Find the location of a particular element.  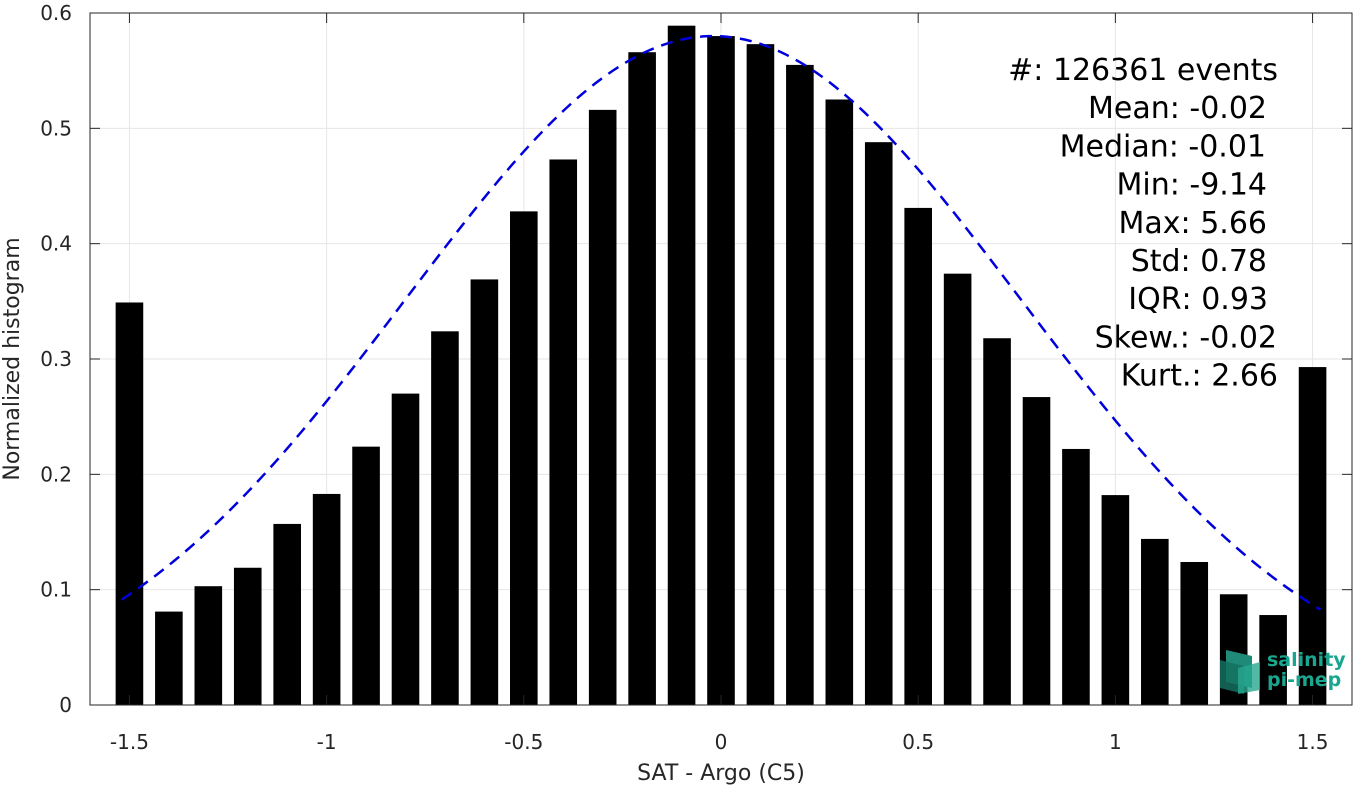

stat-value: : 126361 events is located at coordinates (1155, 70).